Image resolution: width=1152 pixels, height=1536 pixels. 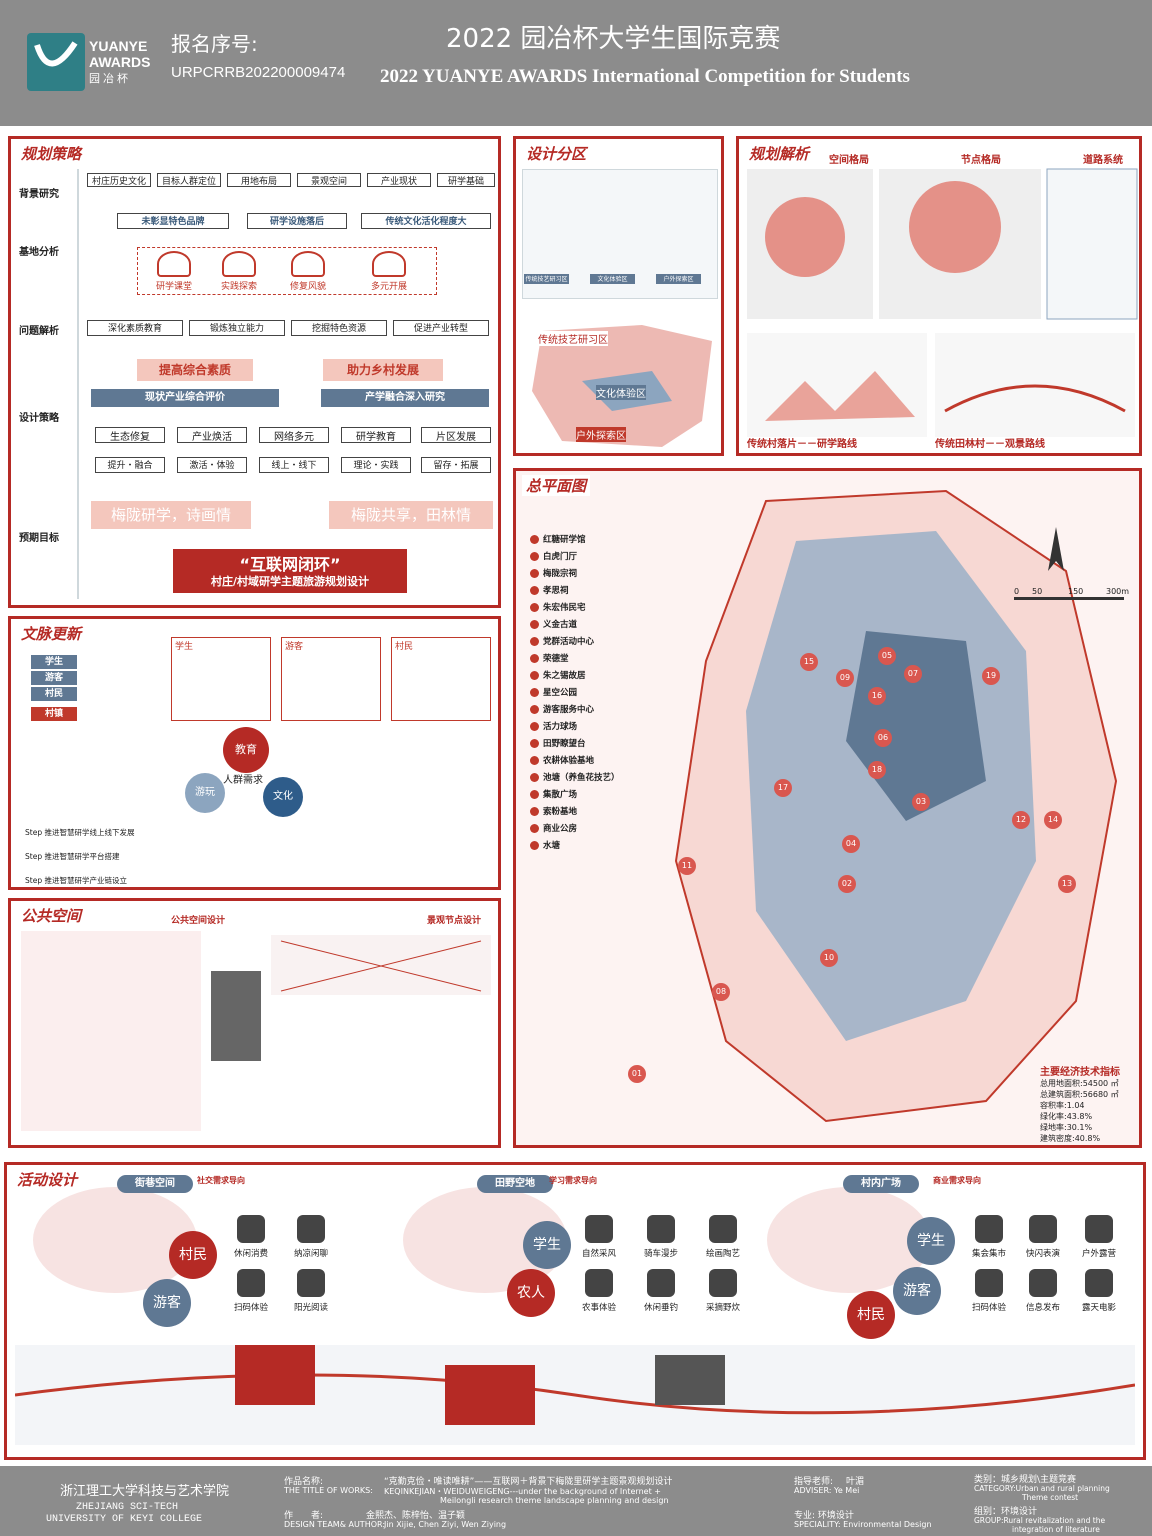 I want to click on marker-06: 06, so click(x=883, y=738).